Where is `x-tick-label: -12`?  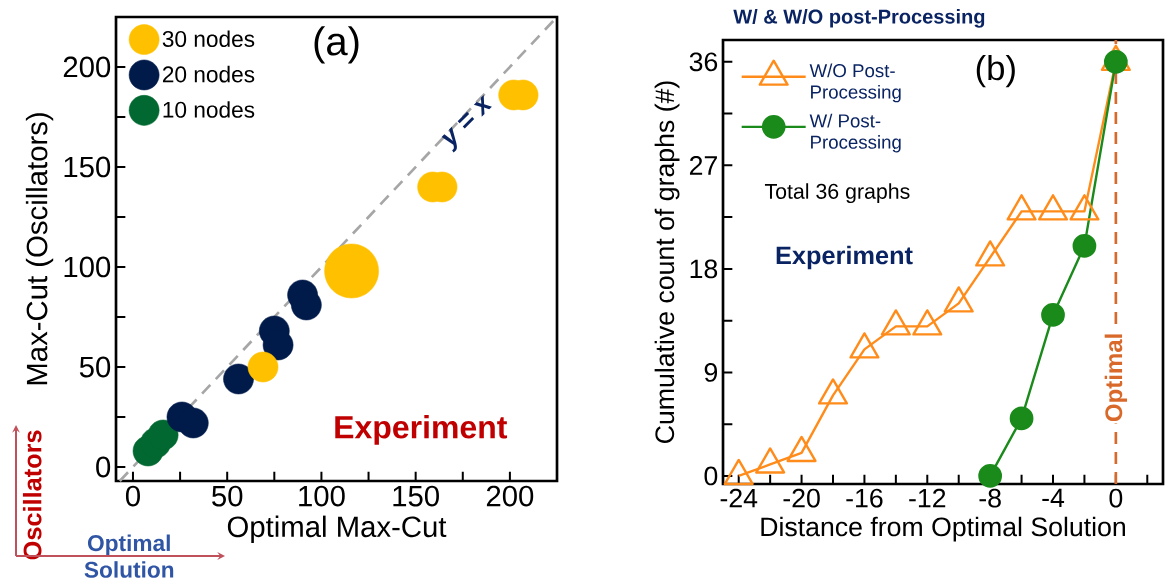 x-tick-label: -12 is located at coordinates (927, 498).